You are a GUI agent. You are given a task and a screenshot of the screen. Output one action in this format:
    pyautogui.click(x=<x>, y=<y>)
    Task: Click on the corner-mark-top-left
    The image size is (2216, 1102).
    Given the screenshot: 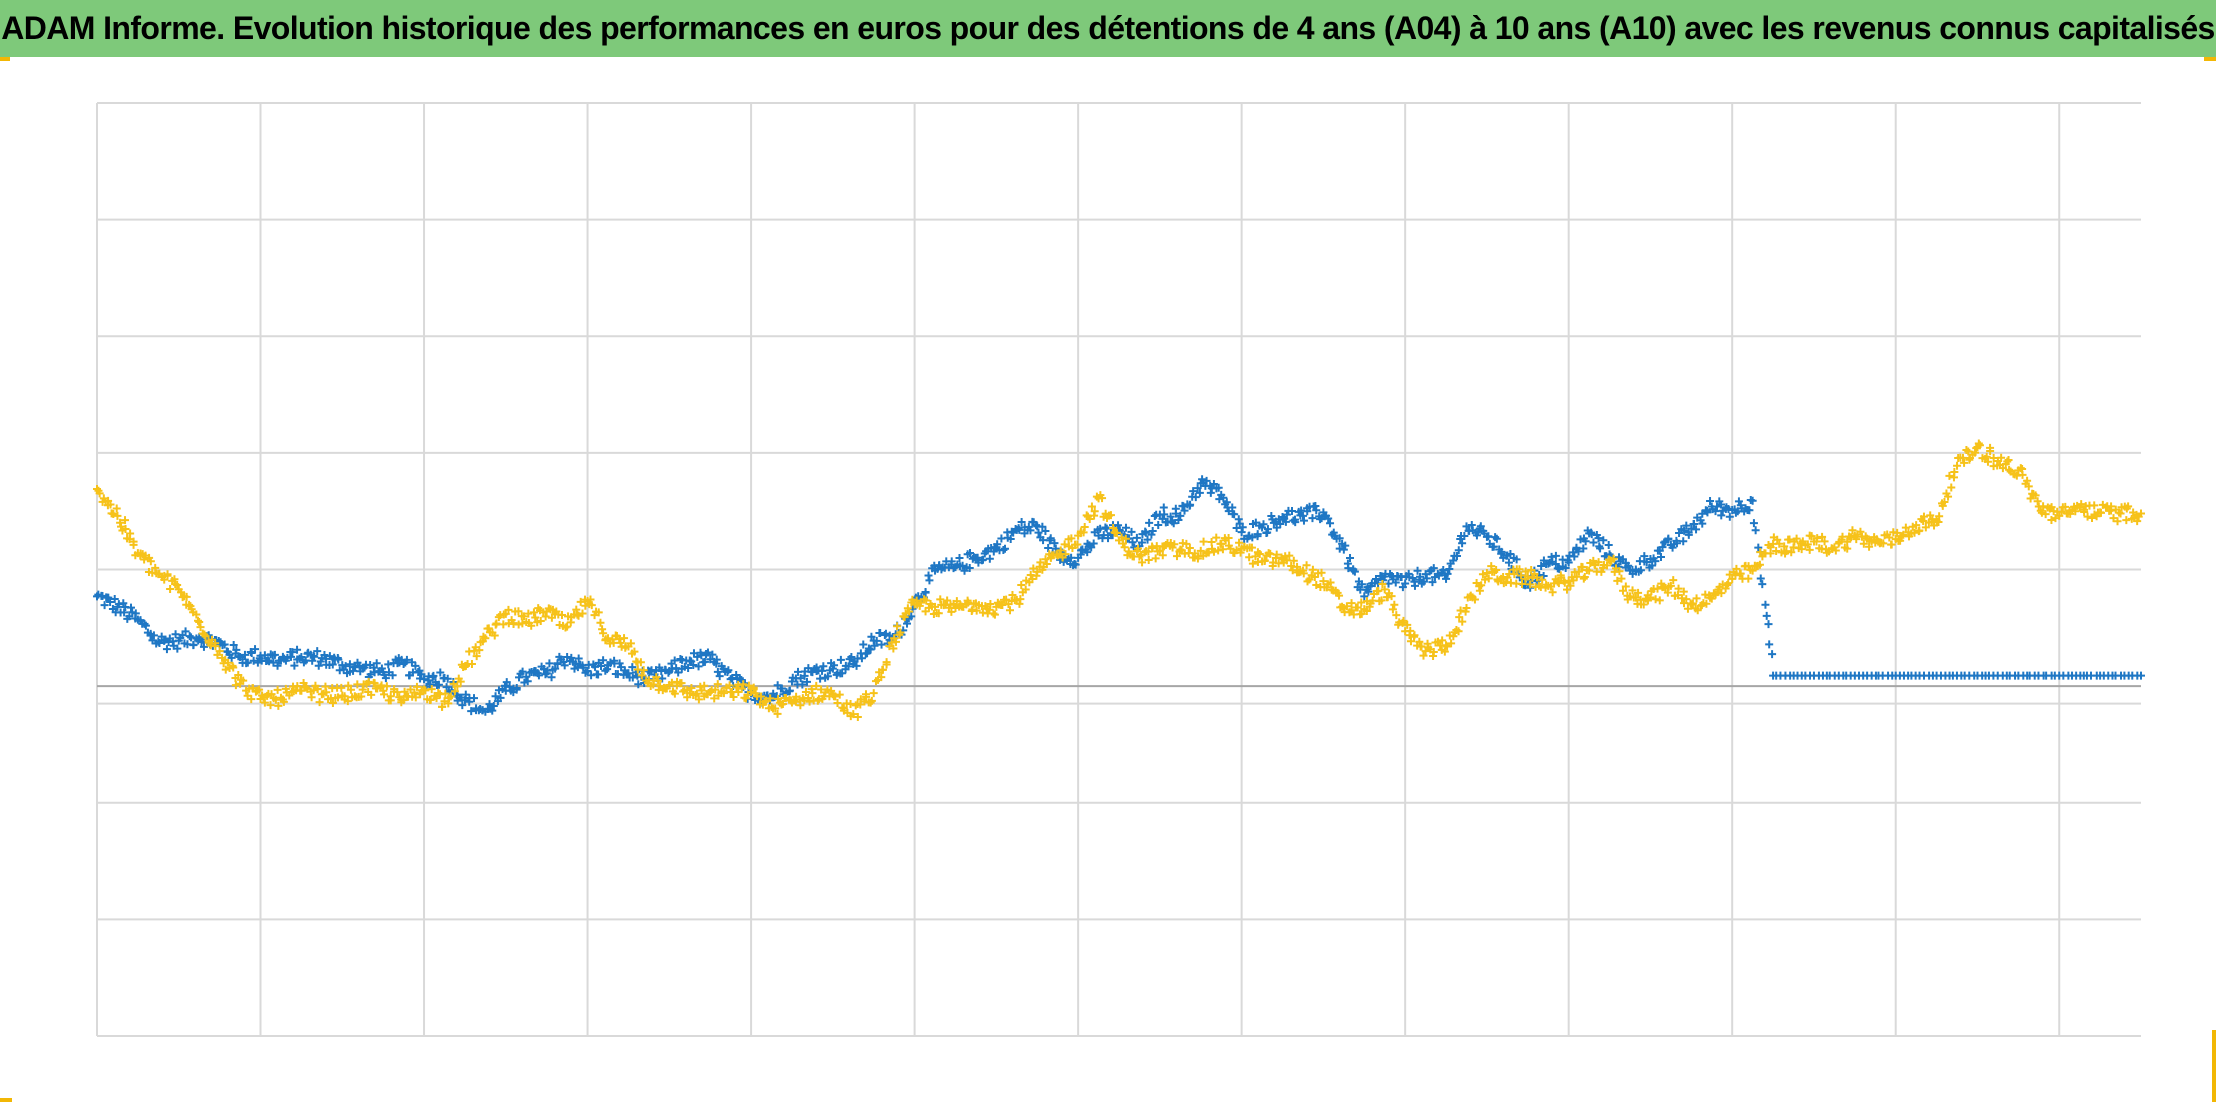 What is the action you would take?
    pyautogui.click(x=5, y=59)
    